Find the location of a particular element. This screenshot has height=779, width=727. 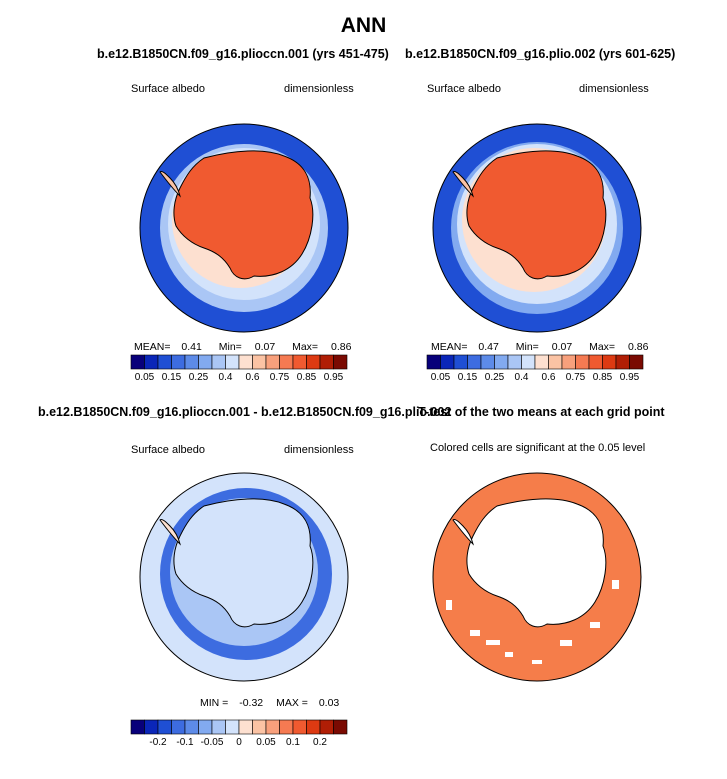

panel2-variable-label: Surface albedo is located at coordinates (464, 89).